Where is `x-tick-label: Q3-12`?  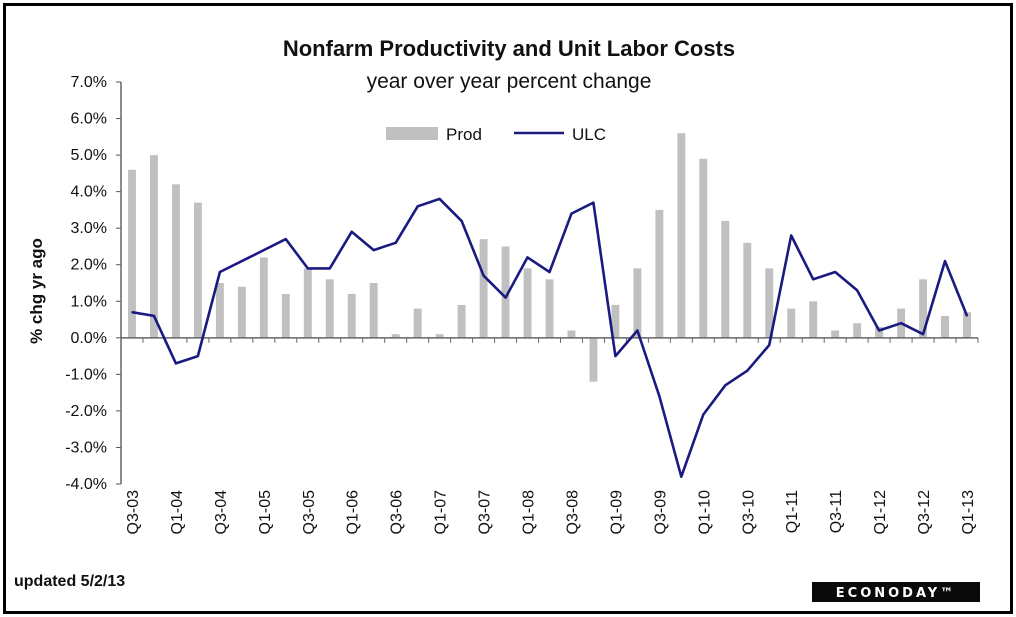 x-tick-label: Q3-12 is located at coordinates (924, 512).